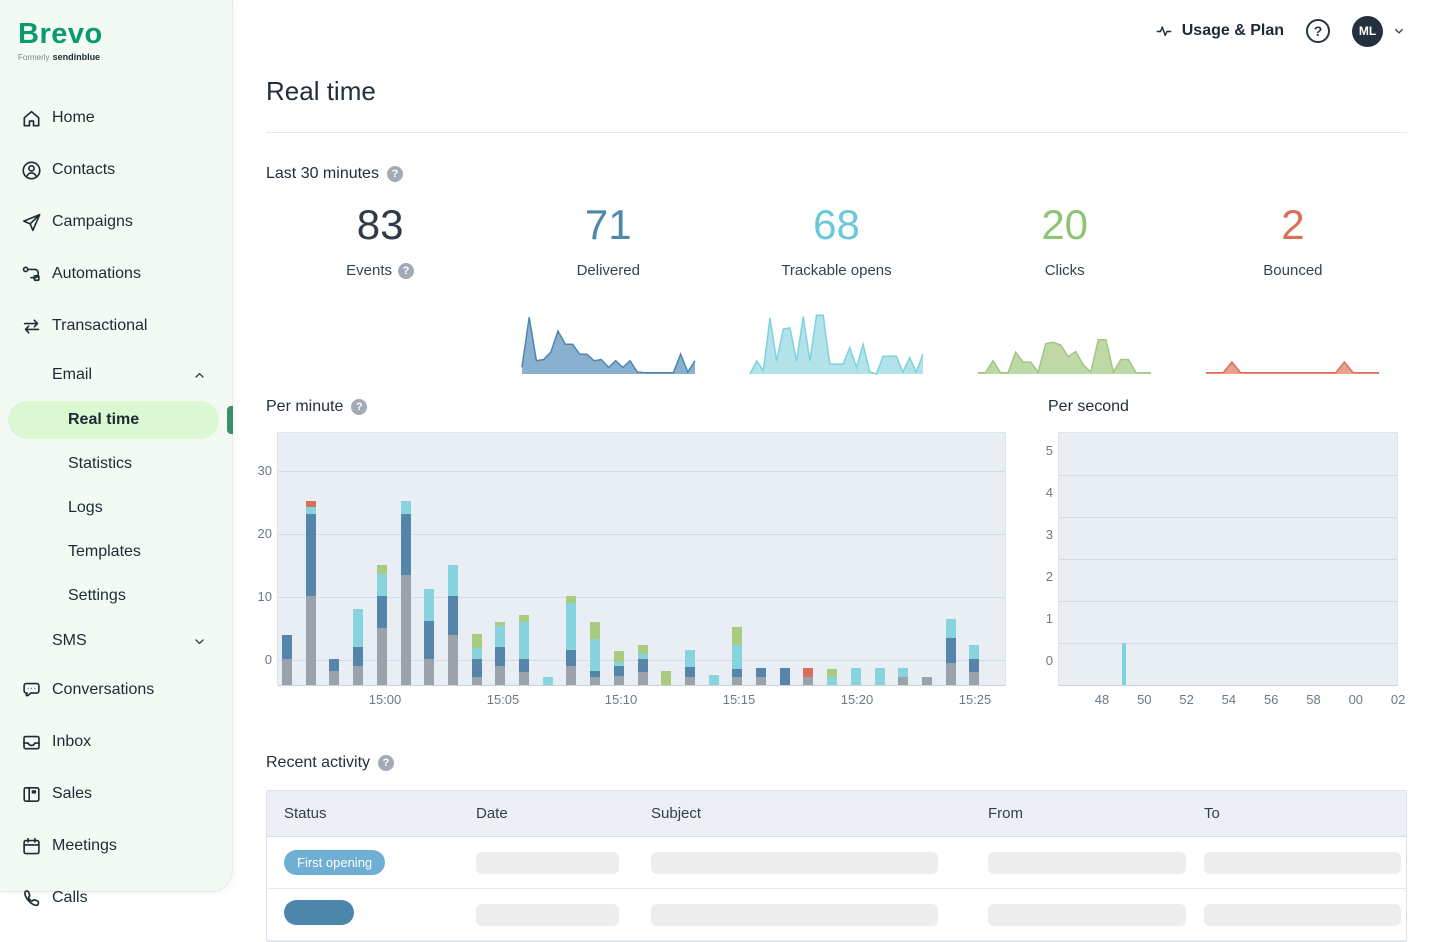 The height and width of the screenshot is (942, 1440). What do you see at coordinates (116, 641) in the screenshot?
I see `sidebar-section-sms: SMS` at bounding box center [116, 641].